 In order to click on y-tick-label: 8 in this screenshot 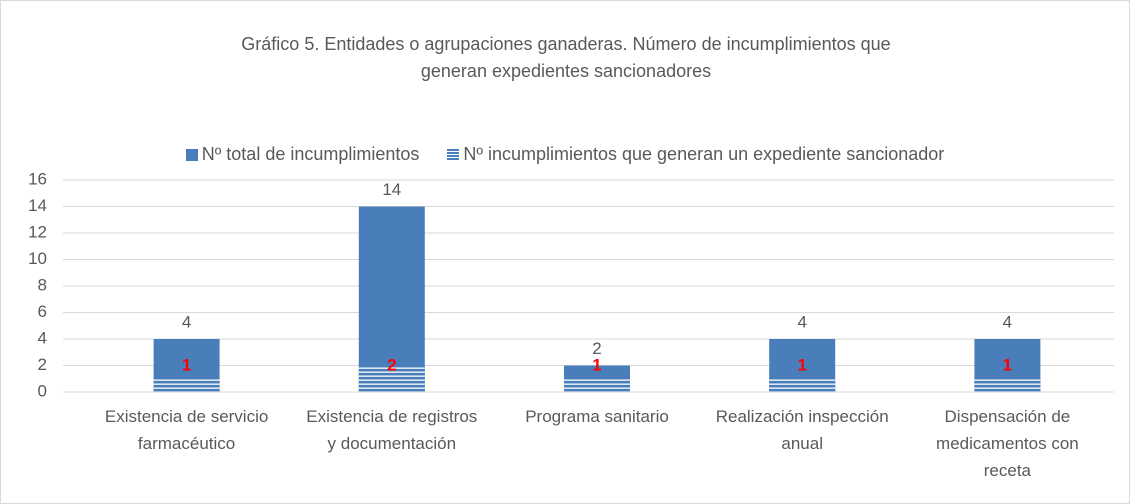, I will do `click(42, 284)`.